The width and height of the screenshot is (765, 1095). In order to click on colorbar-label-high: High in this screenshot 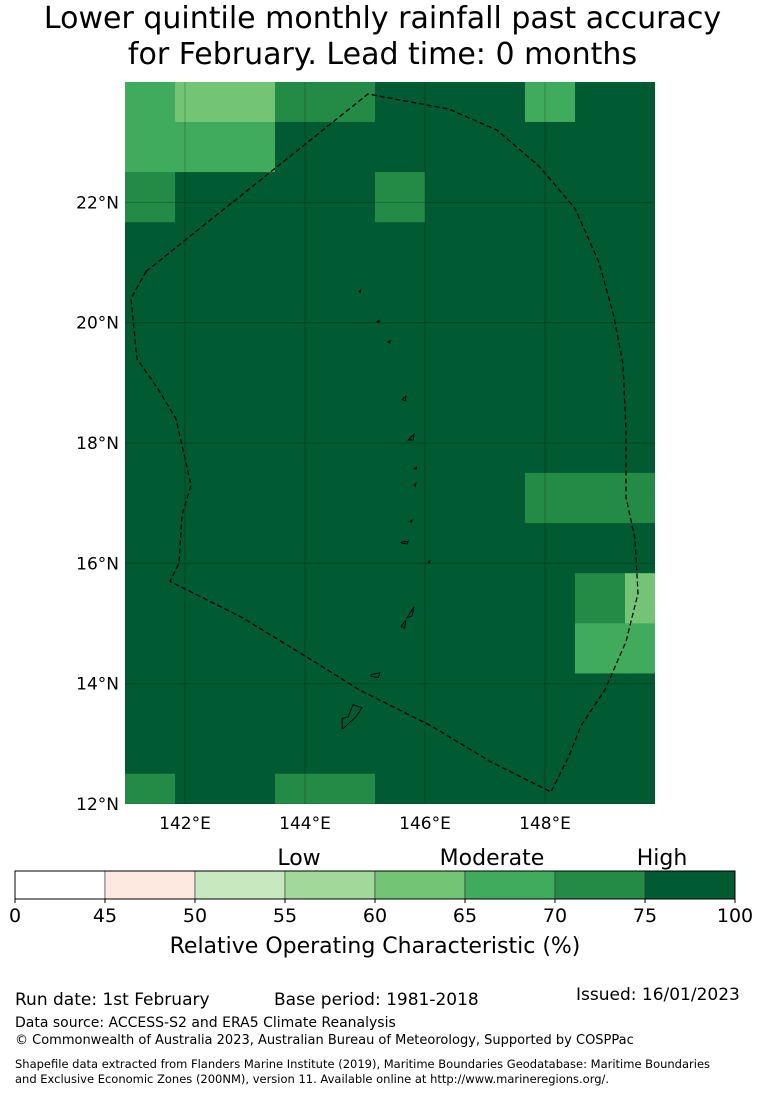, I will do `click(662, 858)`.